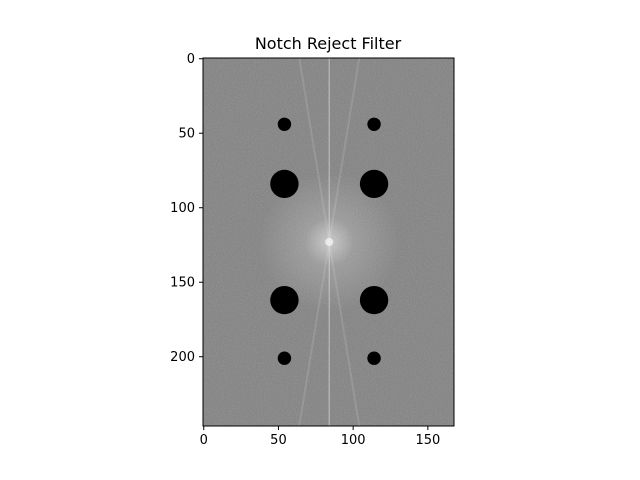 The height and width of the screenshot is (480, 640). What do you see at coordinates (204, 440) in the screenshot?
I see `x-tick-label: 0` at bounding box center [204, 440].